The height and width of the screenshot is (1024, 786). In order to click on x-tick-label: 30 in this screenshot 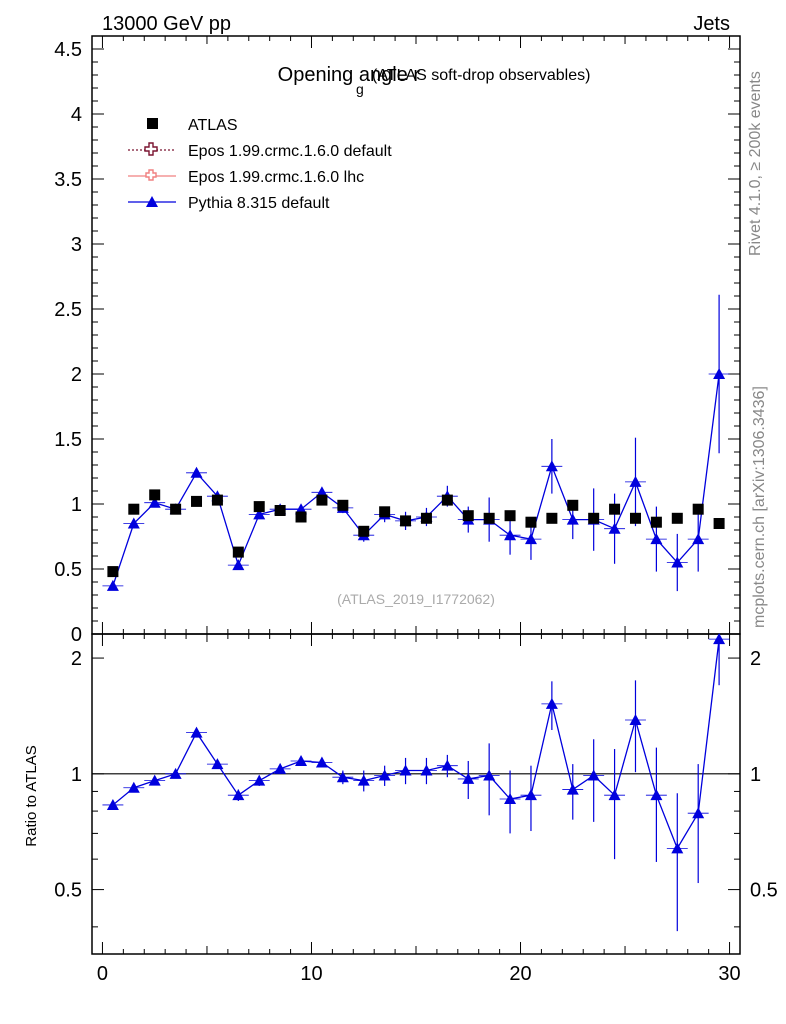, I will do `click(729, 974)`.